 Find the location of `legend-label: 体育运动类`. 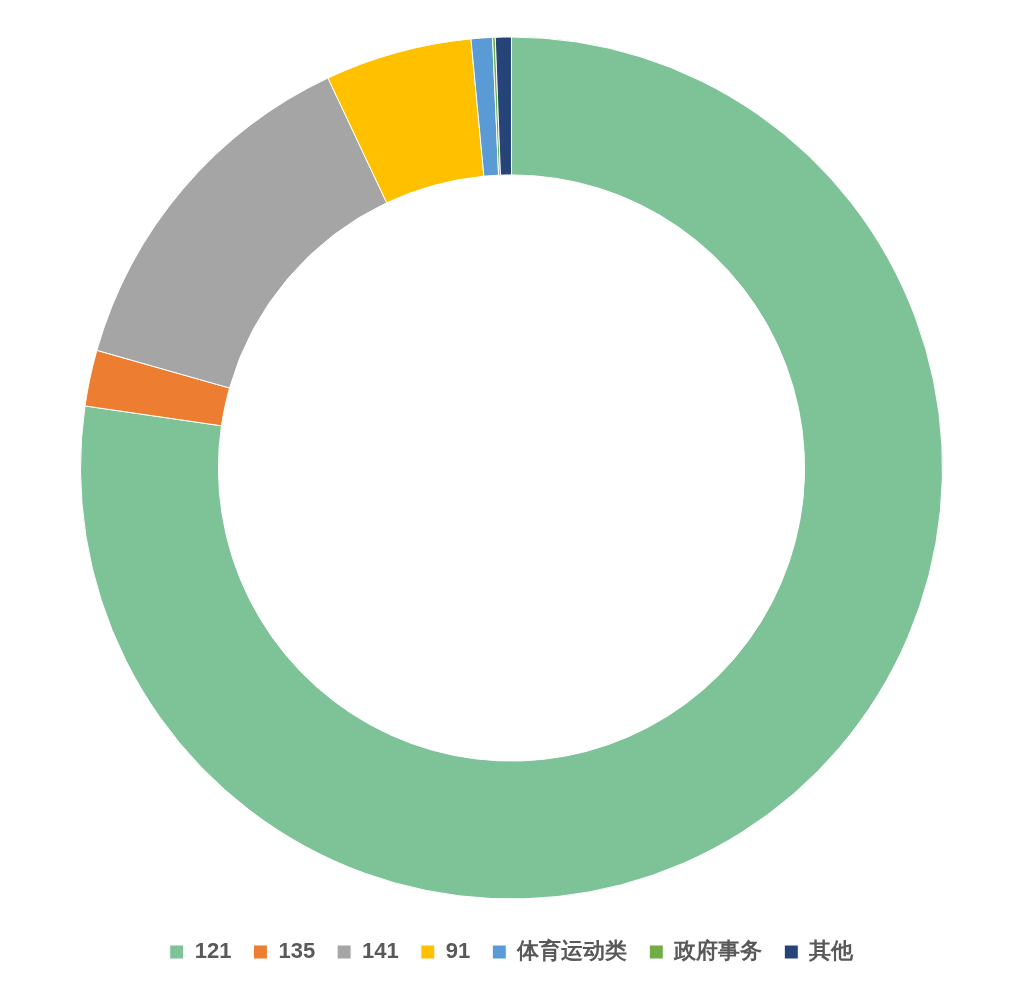

legend-label: 体育运动类 is located at coordinates (572, 951).